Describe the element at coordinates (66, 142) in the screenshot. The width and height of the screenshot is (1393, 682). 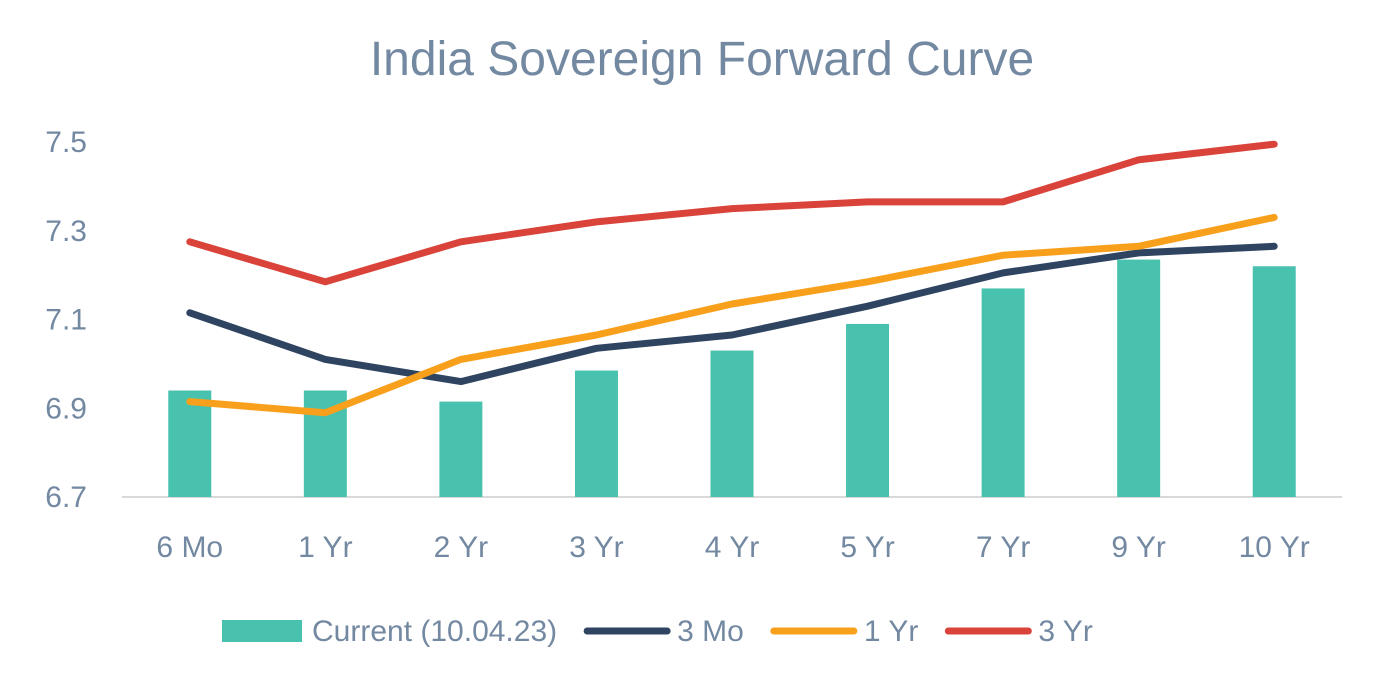
I see `y-tick-label: 7.5` at that location.